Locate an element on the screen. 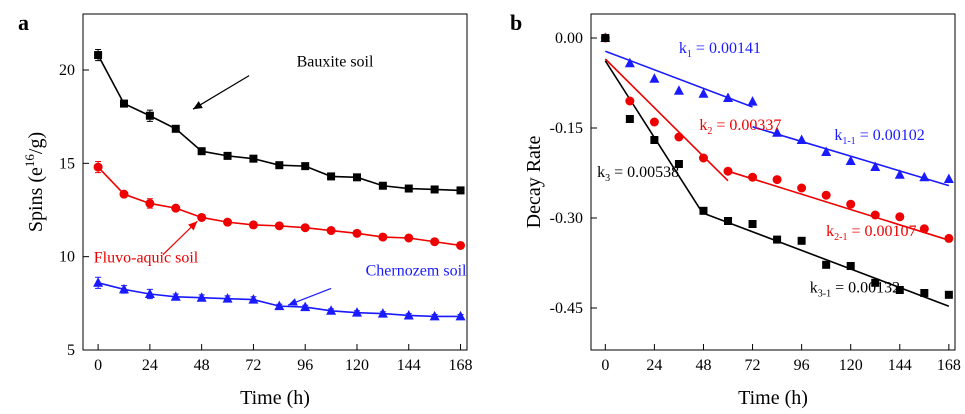  panel-b-x-tick-label: 48 is located at coordinates (703, 365).